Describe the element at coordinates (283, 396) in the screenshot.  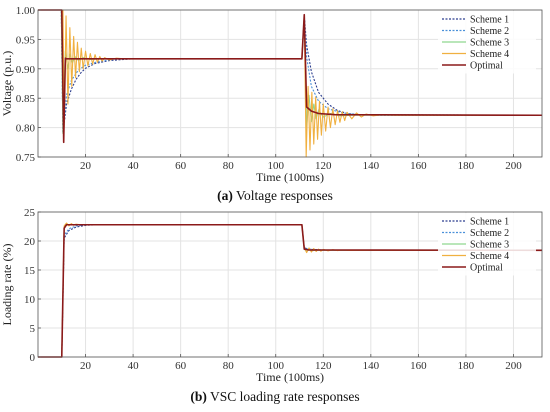
I see `caption-text: VSC loading rate responses` at that location.